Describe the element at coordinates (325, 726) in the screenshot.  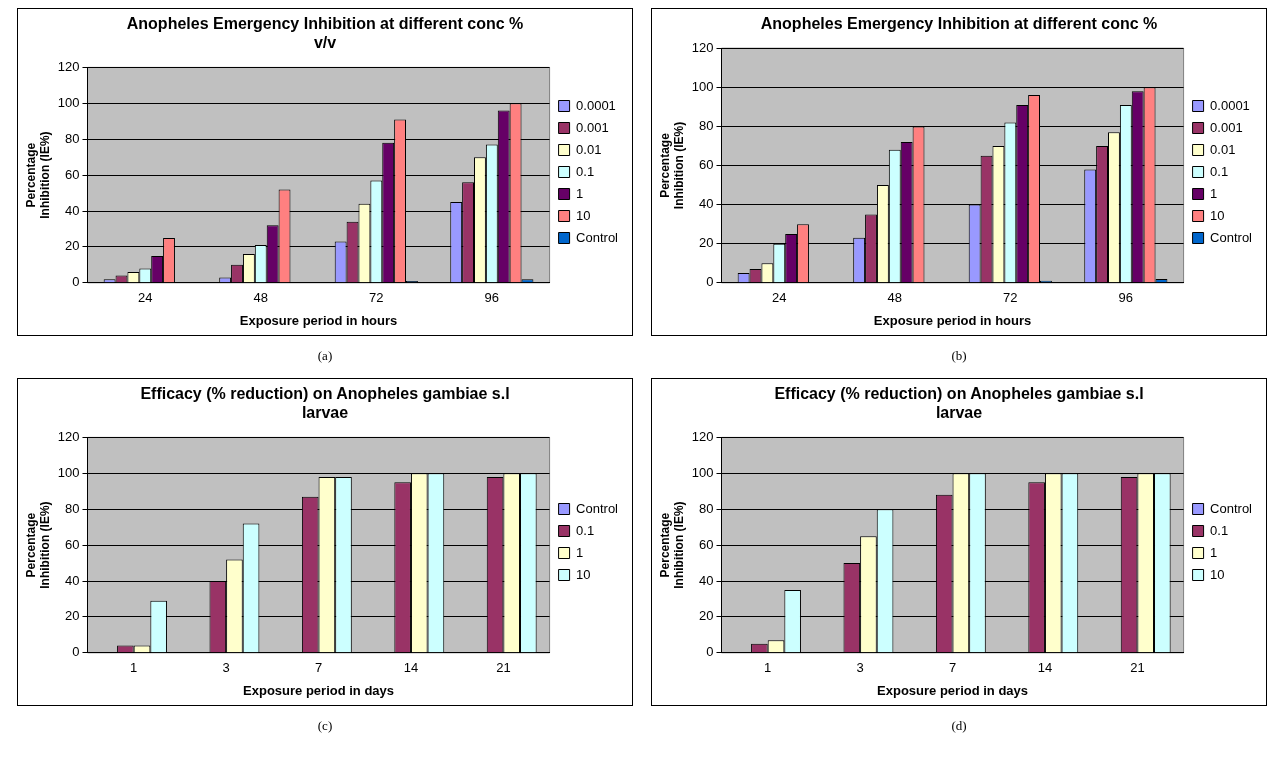
I see `text: (c)` at that location.